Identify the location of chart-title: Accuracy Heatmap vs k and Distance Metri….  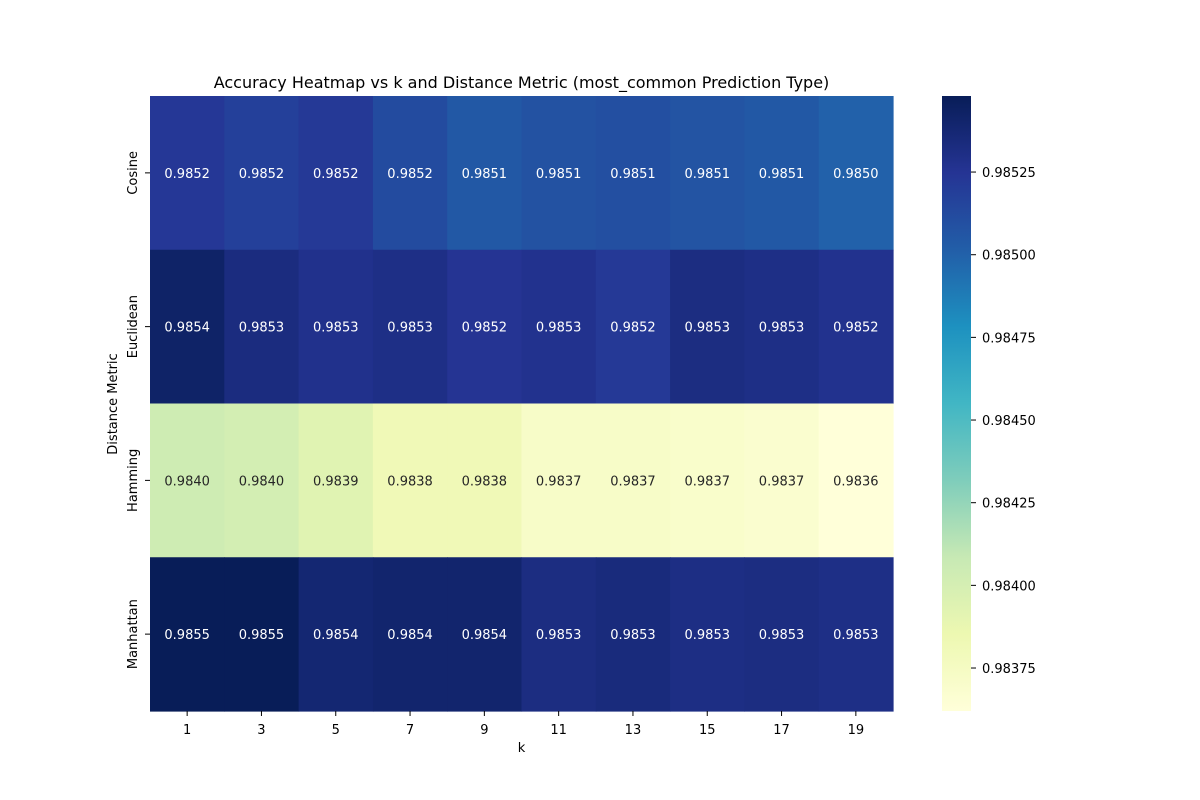
(522, 83).